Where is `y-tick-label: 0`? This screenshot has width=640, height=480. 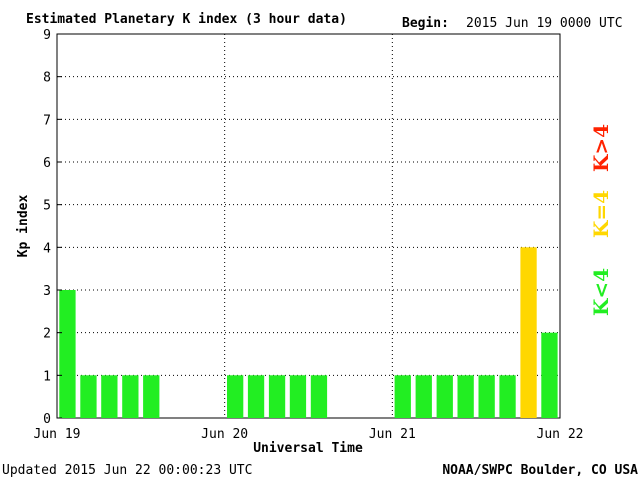 y-tick-label: 0 is located at coordinates (47, 419).